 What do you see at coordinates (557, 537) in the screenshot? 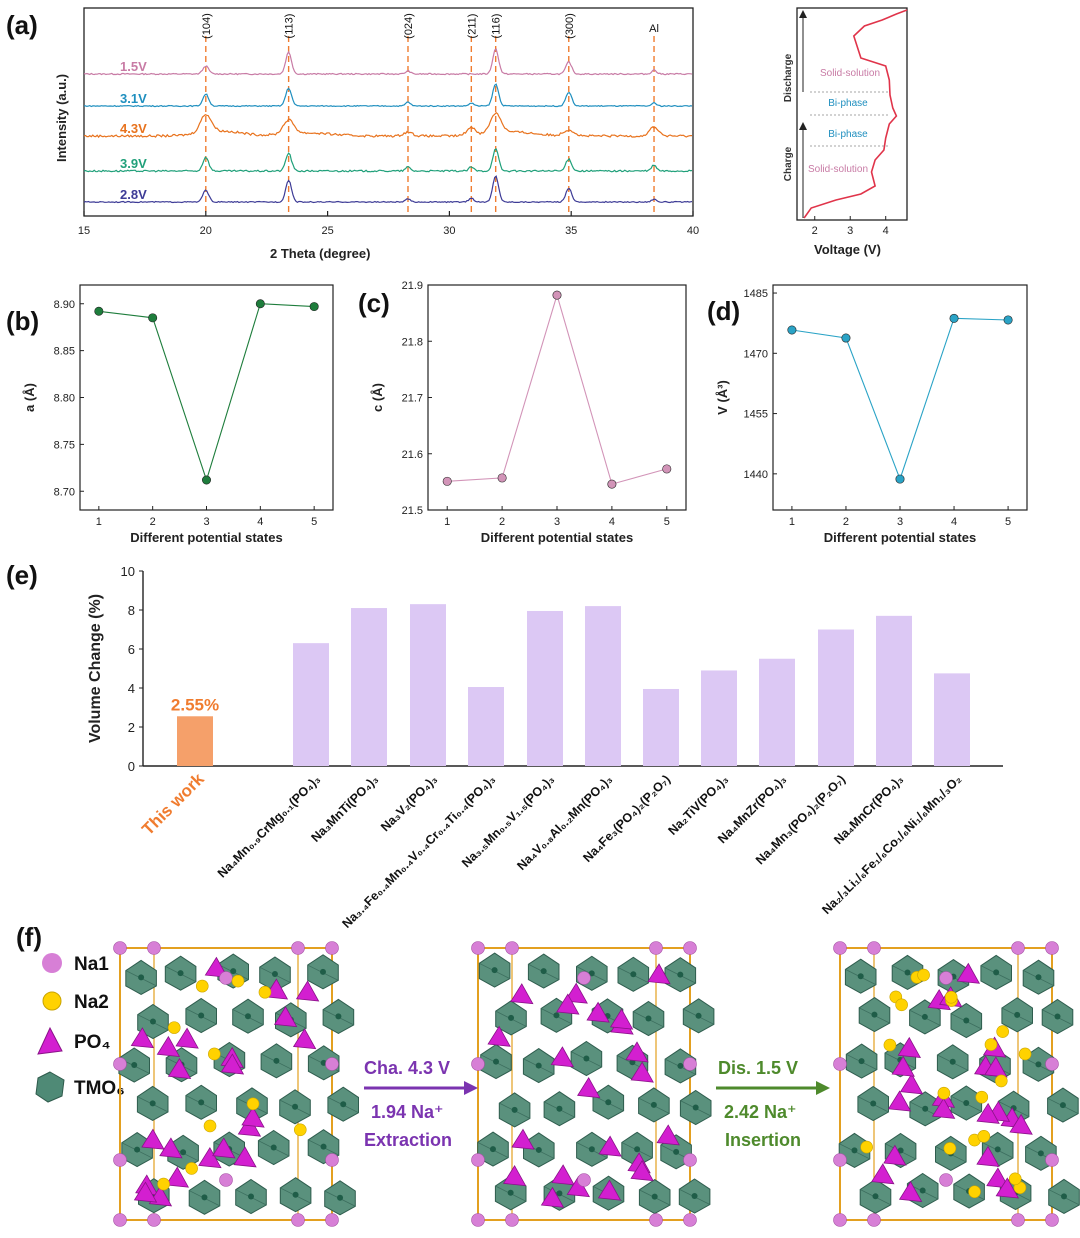
I see `lattice-c-x-title: Different potential states` at bounding box center [557, 537].